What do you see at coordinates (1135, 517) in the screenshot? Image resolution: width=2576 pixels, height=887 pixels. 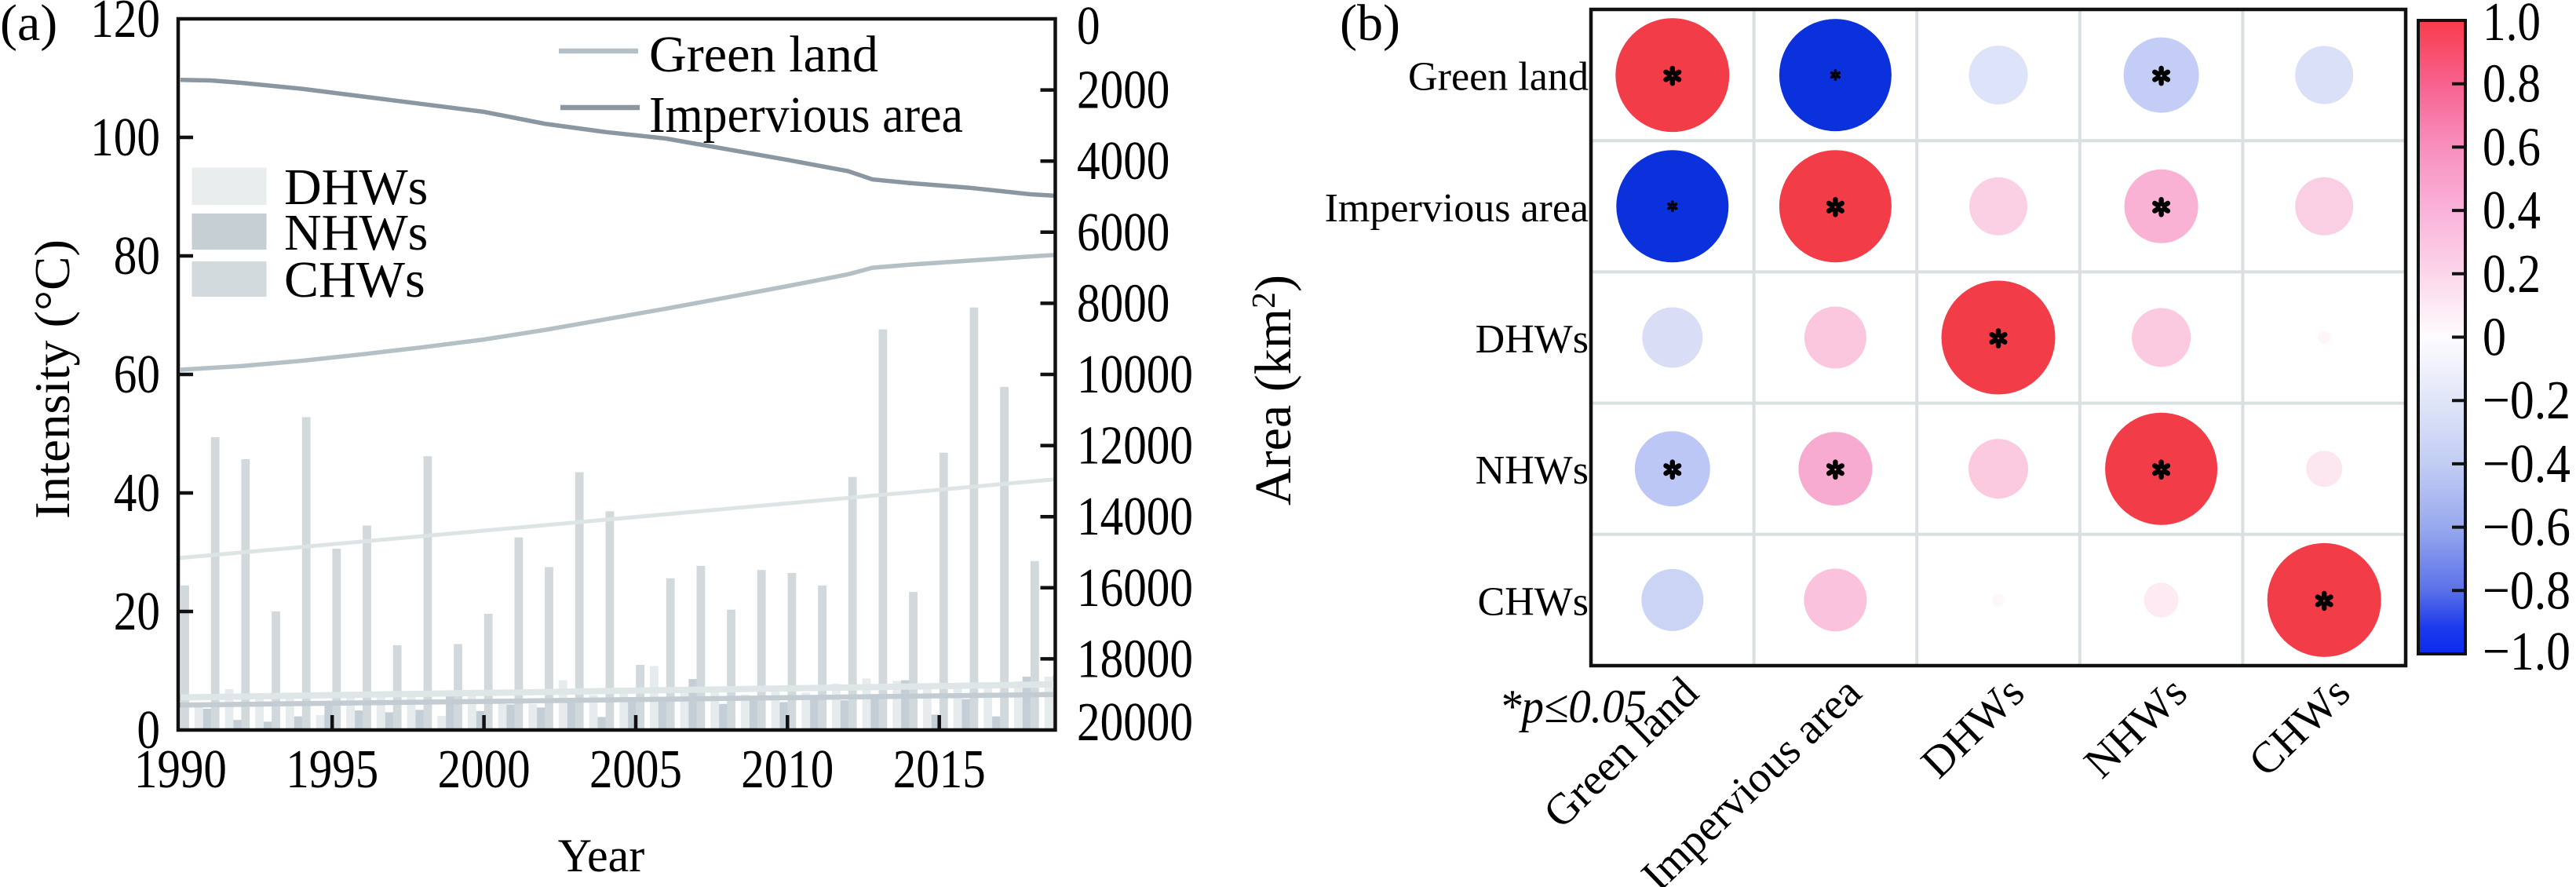 I see `svg-text: 14000` at bounding box center [1135, 517].